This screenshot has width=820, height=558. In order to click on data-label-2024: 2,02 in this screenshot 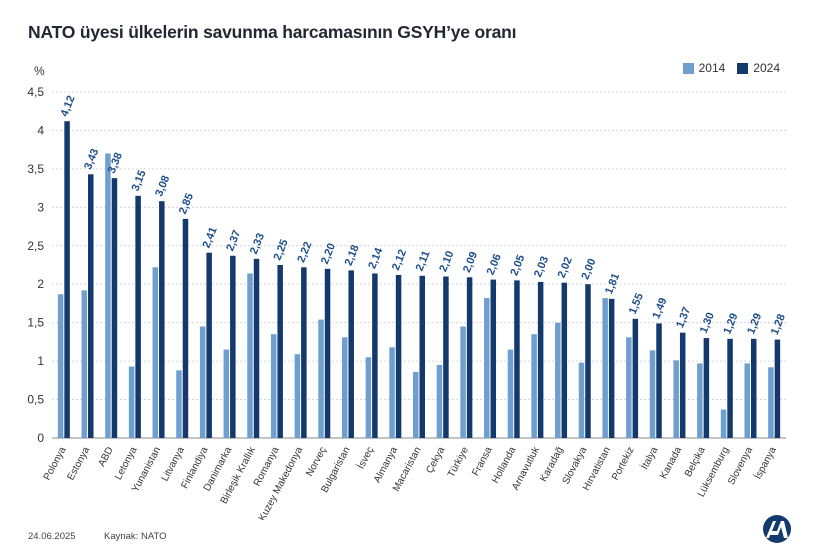, I will do `click(565, 267)`.